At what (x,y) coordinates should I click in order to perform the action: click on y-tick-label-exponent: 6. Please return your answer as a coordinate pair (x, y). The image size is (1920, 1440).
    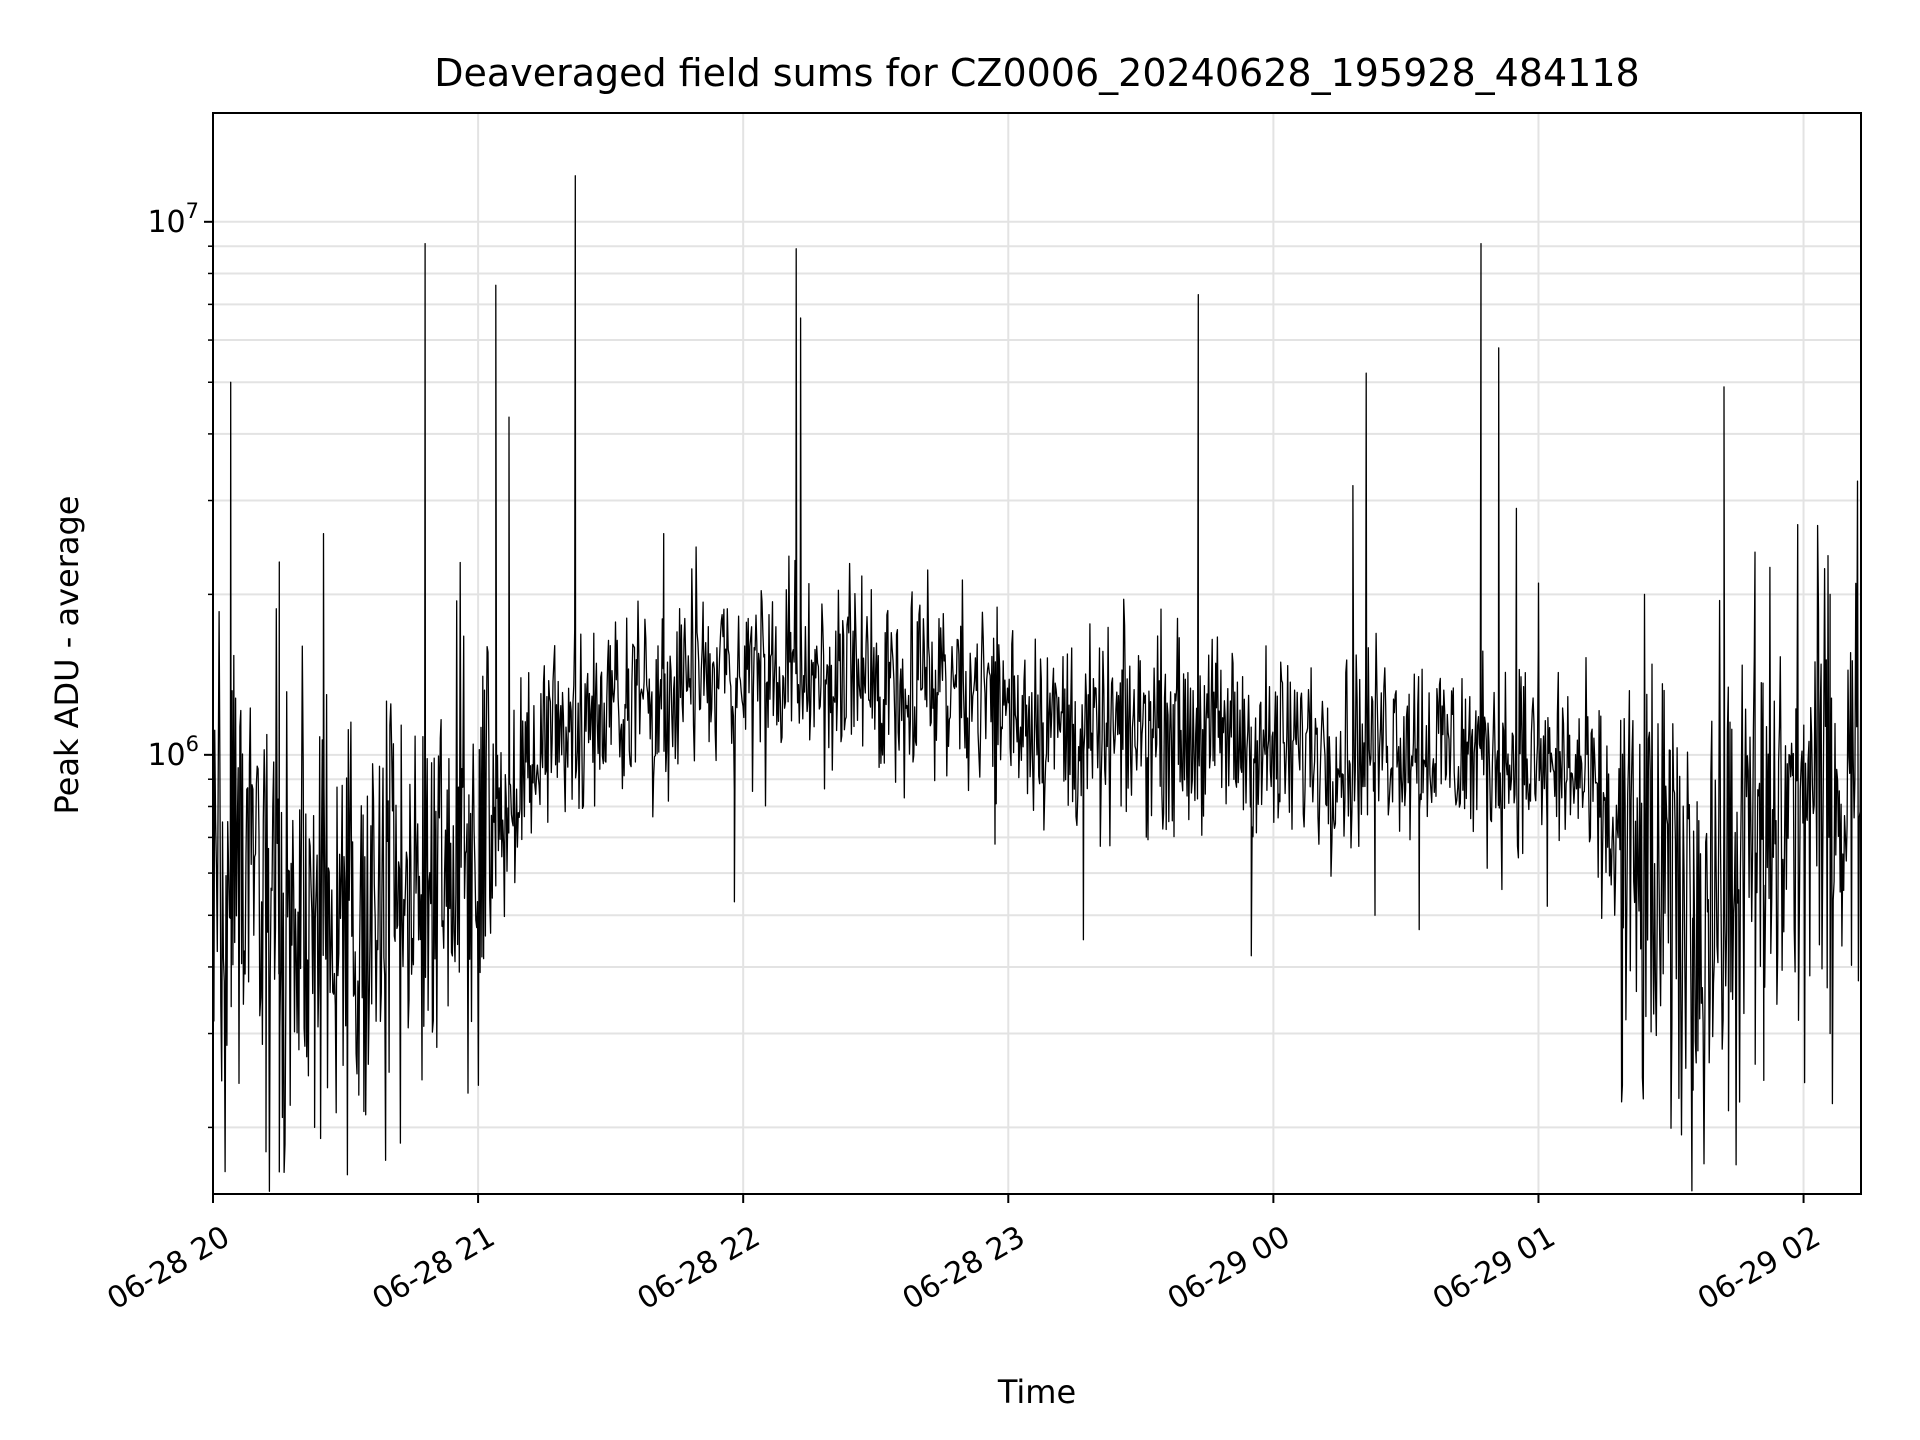
    Looking at the image, I should click on (192, 744).